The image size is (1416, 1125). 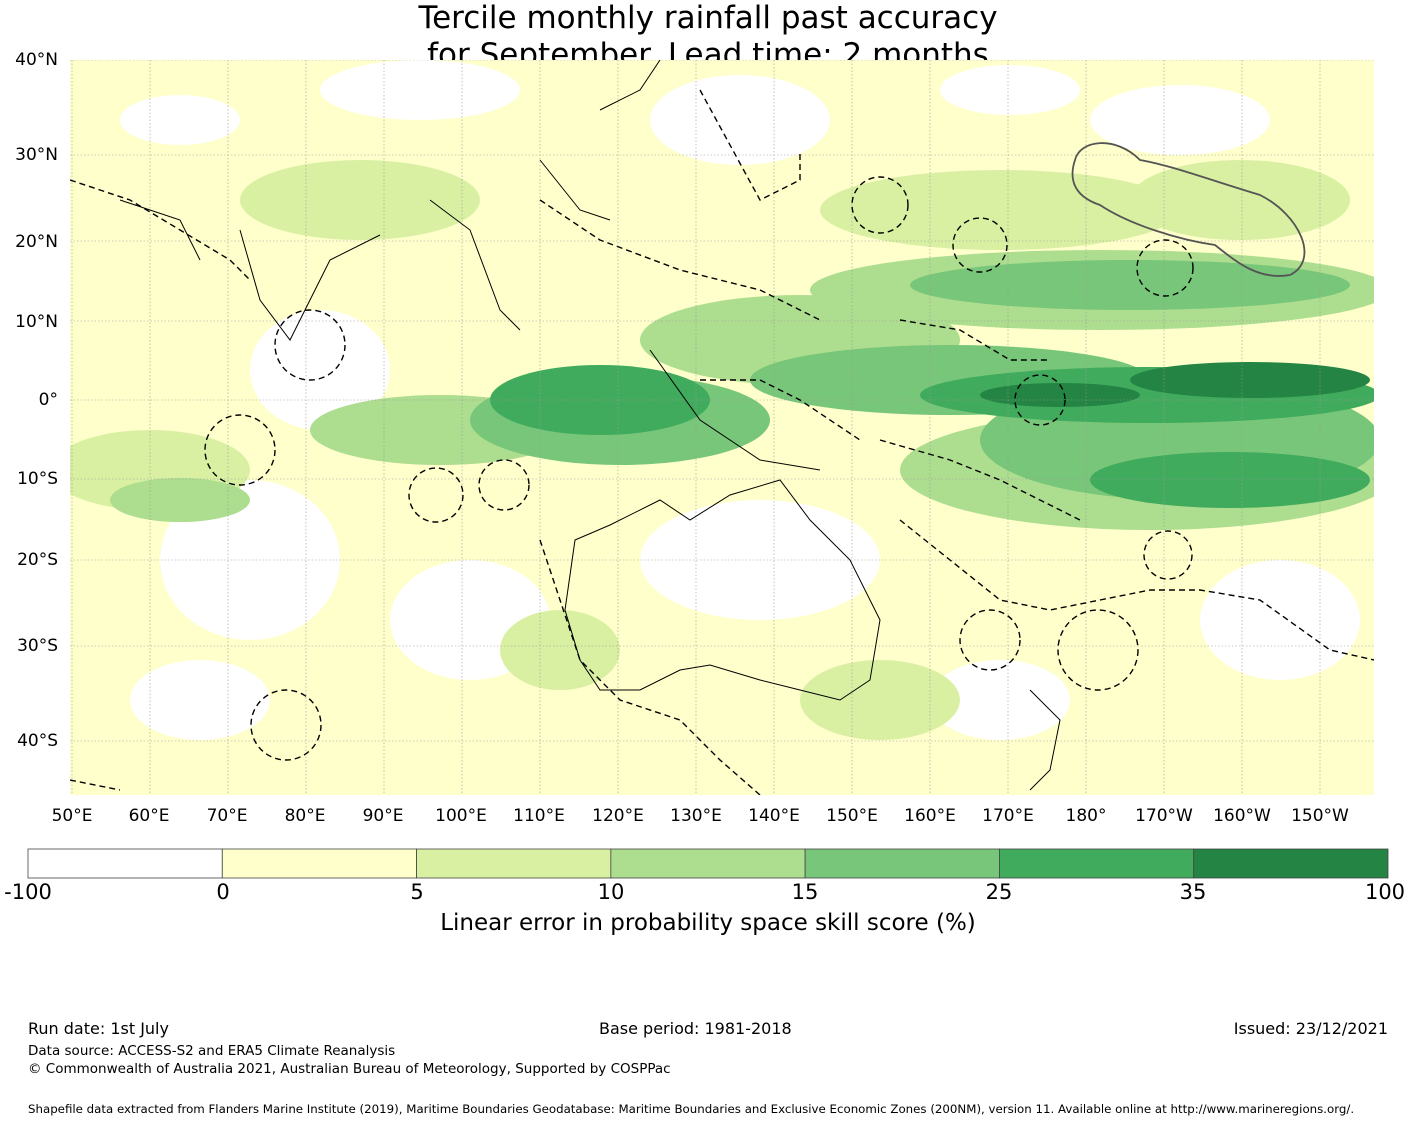 What do you see at coordinates (223, 892) in the screenshot?
I see `colorbar-tick: 0` at bounding box center [223, 892].